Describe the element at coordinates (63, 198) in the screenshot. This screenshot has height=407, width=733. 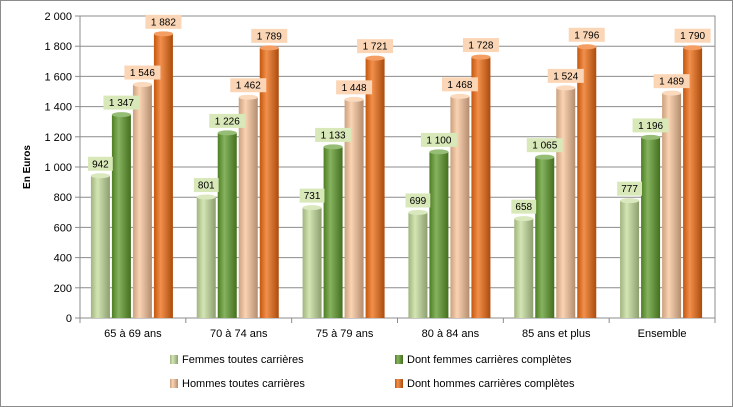
I see `y-tick-label: 800` at that location.